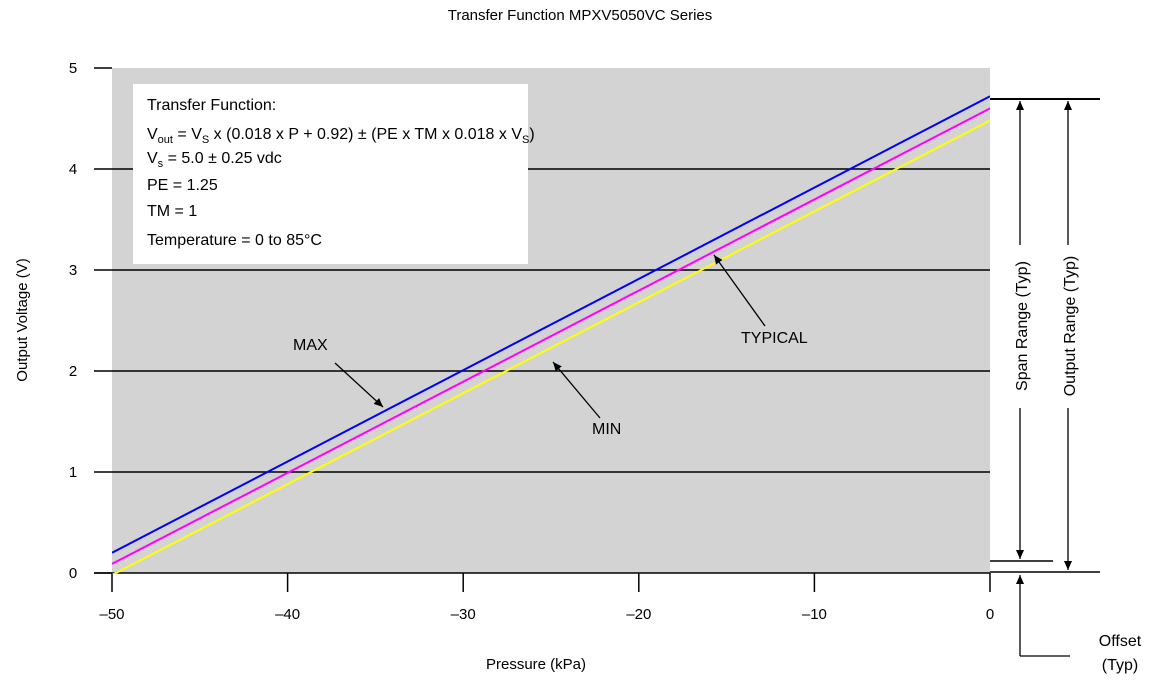 The image size is (1159, 687). What do you see at coordinates (111, 614) in the screenshot?
I see `x-tick-label: –50` at bounding box center [111, 614].